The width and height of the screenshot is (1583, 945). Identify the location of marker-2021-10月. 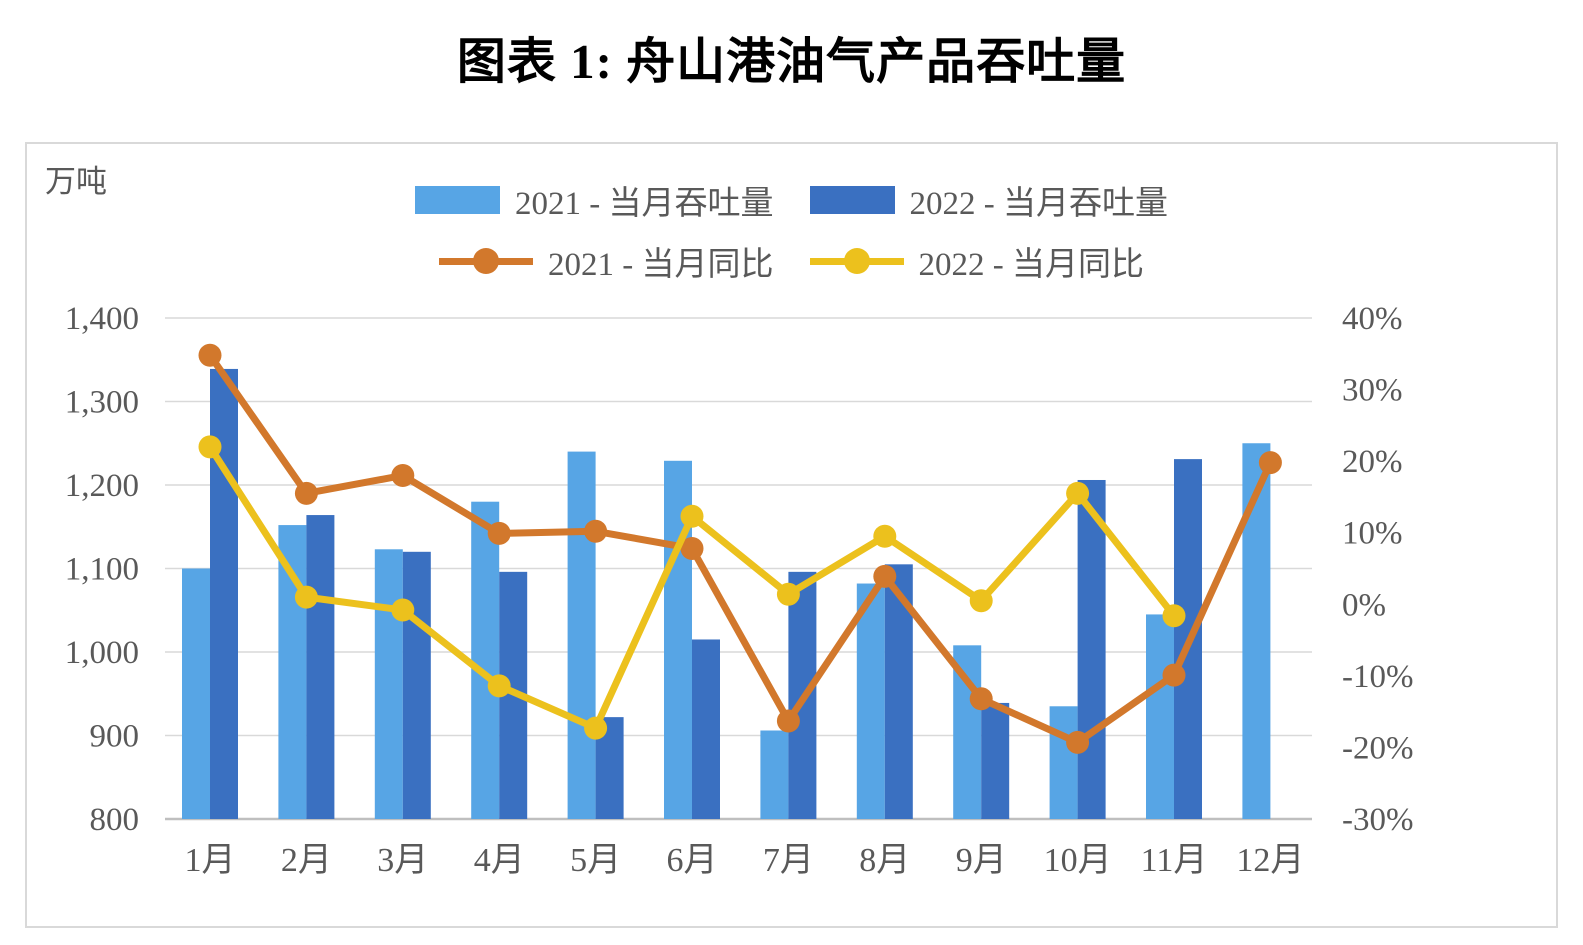
(1078, 742).